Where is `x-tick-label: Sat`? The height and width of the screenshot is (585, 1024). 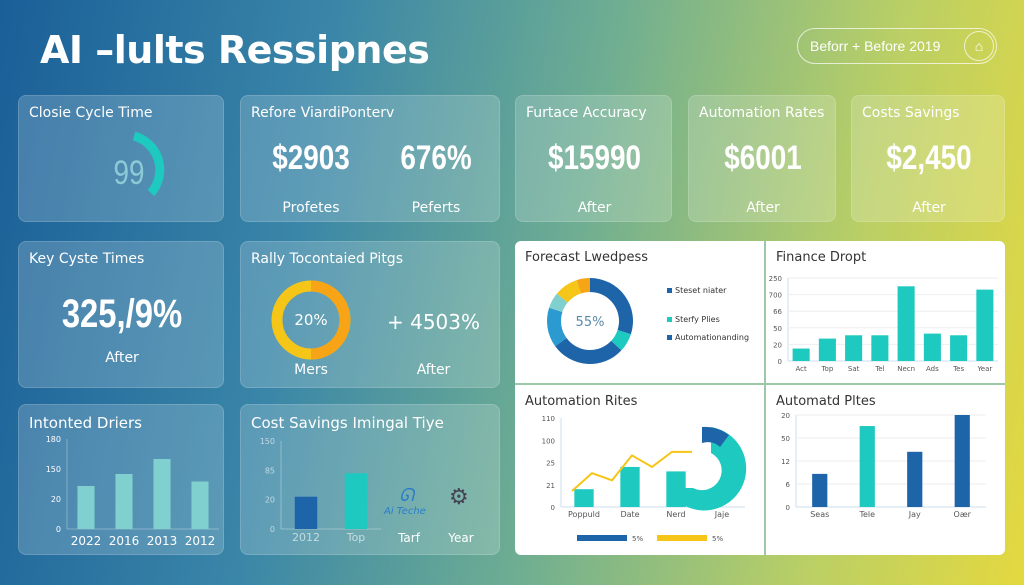 x-tick-label: Sat is located at coordinates (854, 369).